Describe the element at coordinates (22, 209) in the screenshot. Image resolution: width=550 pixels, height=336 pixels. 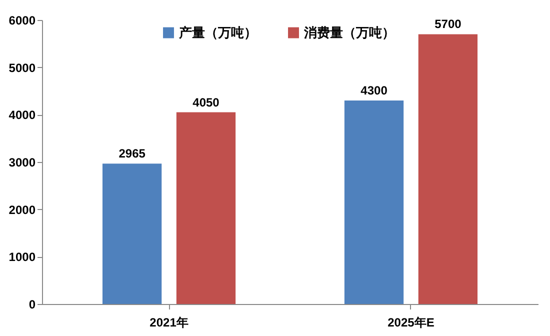
I see `y-tick-label: 2000` at that location.